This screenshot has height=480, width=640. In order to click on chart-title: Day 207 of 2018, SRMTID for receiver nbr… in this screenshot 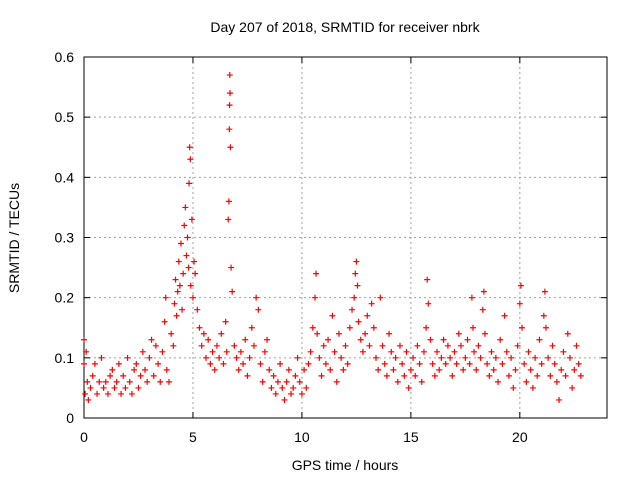, I will do `click(345, 27)`.